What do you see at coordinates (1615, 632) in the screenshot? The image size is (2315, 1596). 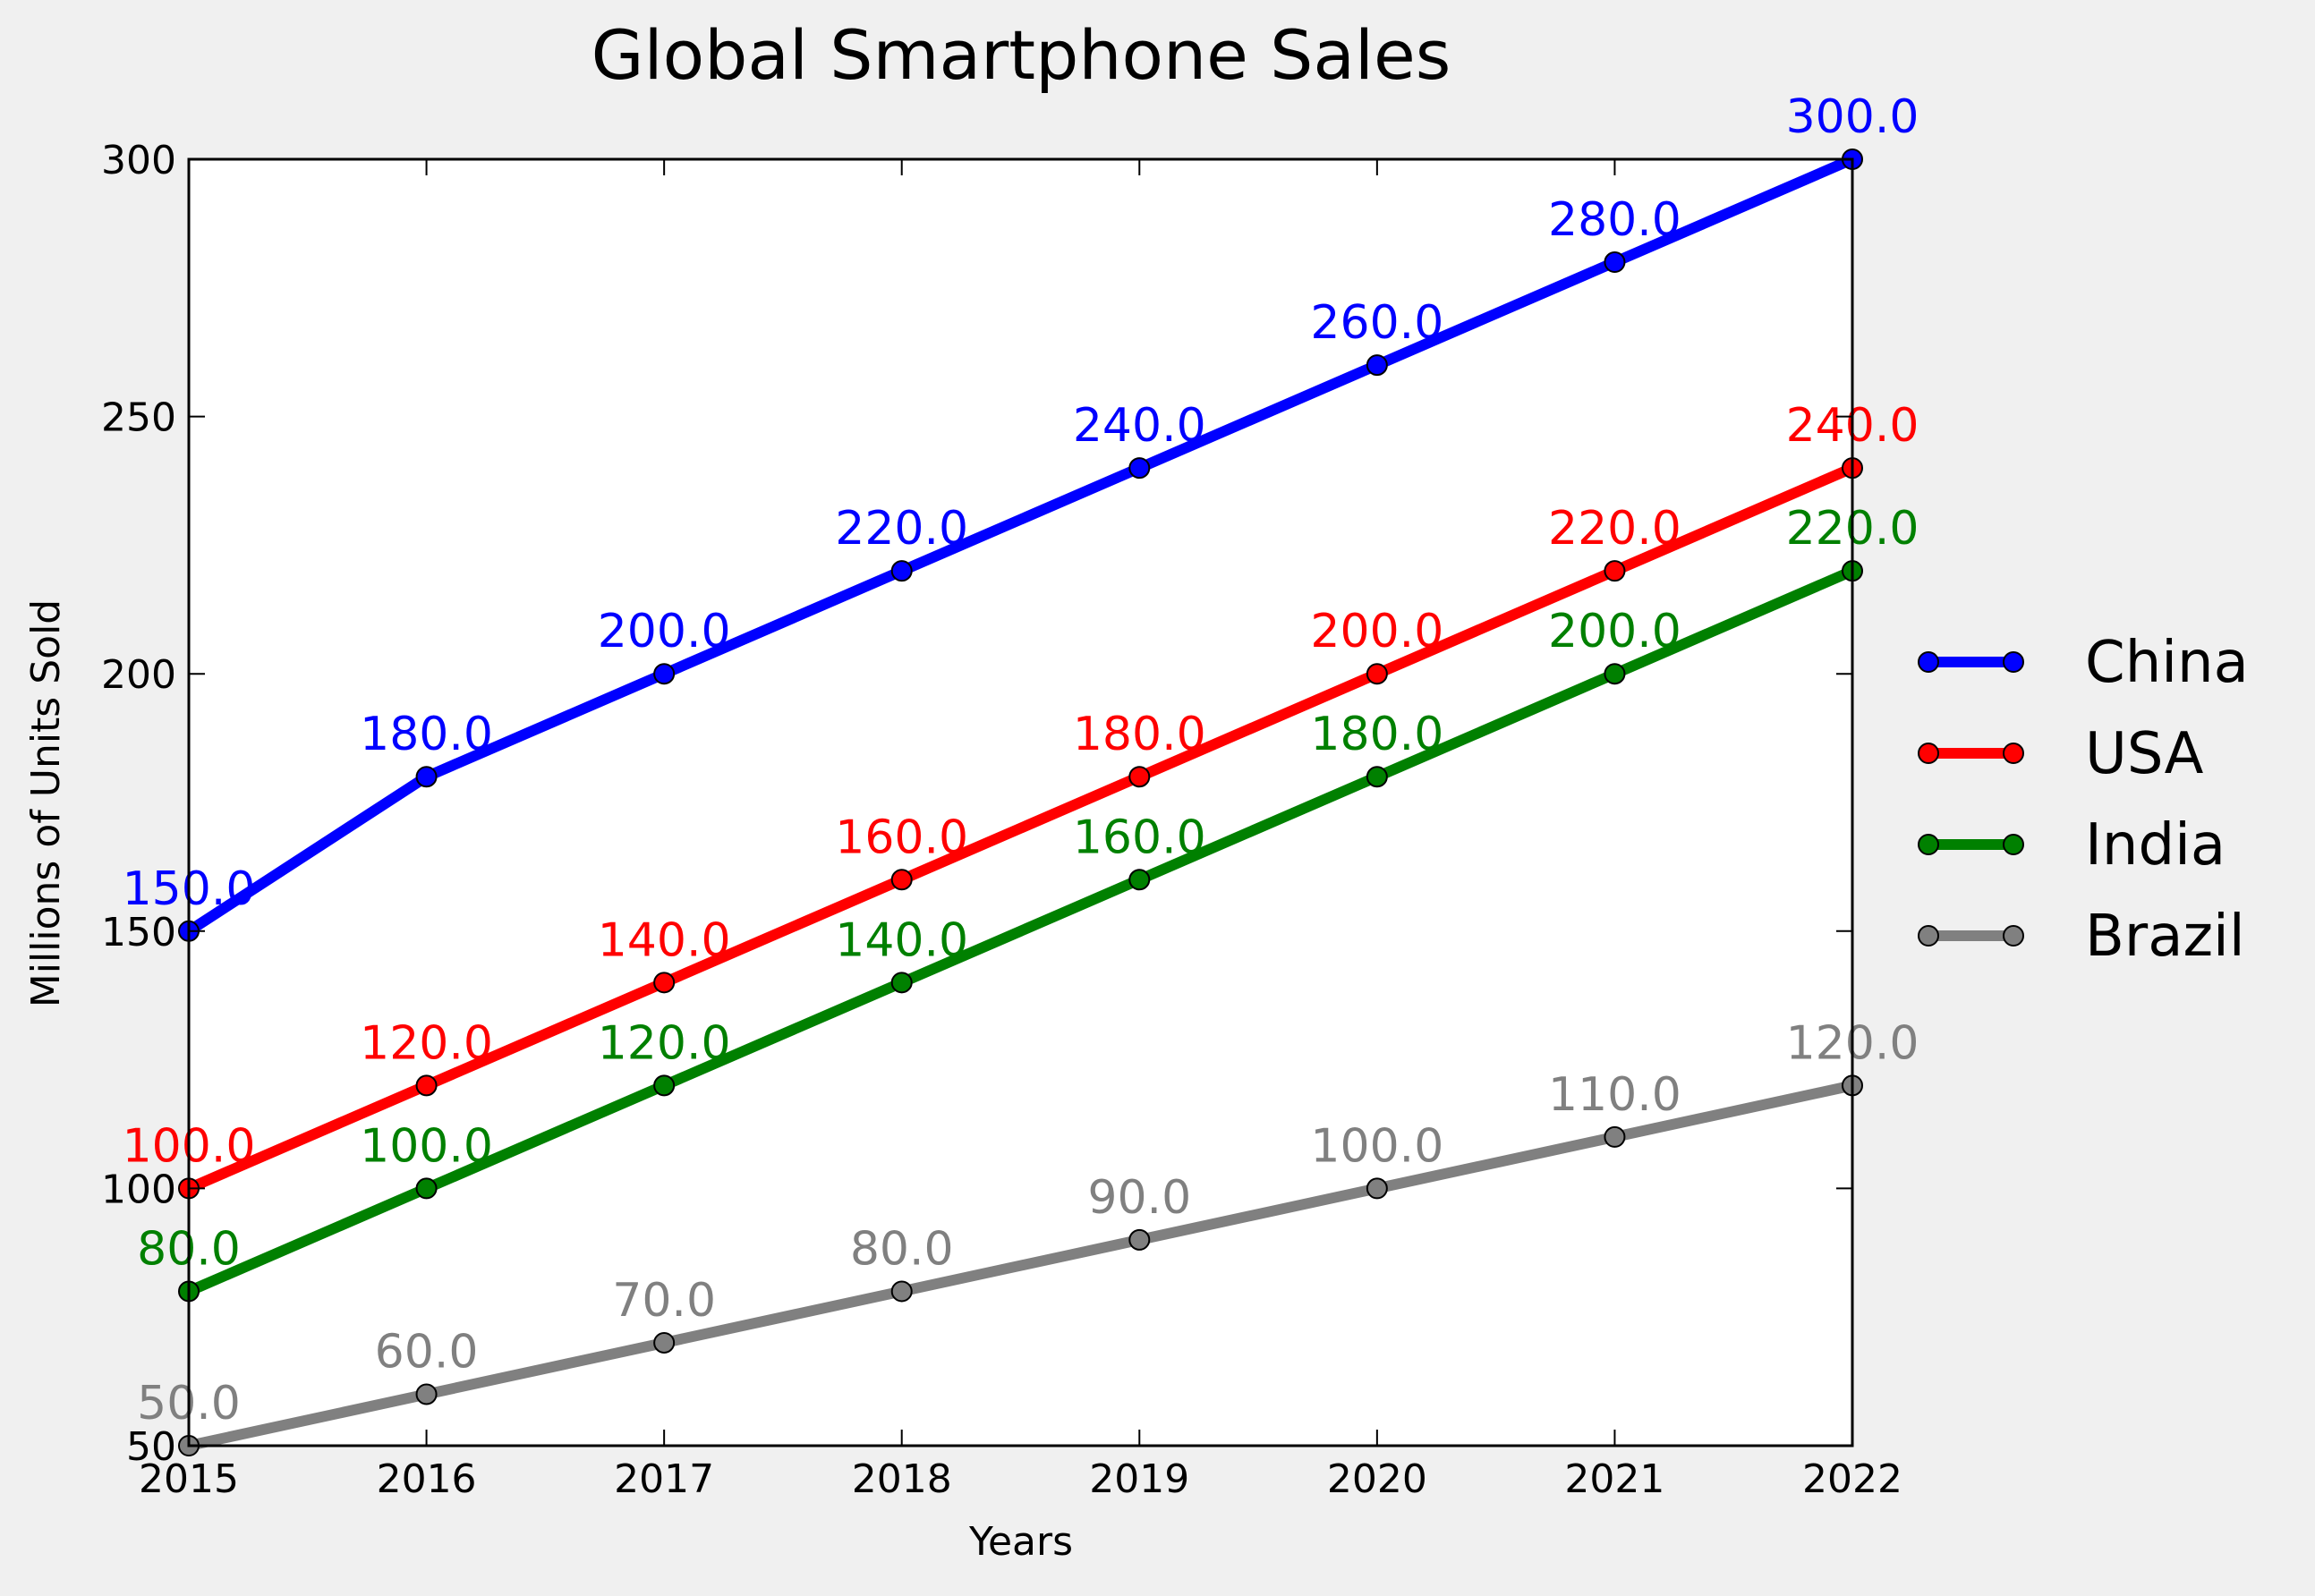 I see `data-label-india: 200.0` at bounding box center [1615, 632].